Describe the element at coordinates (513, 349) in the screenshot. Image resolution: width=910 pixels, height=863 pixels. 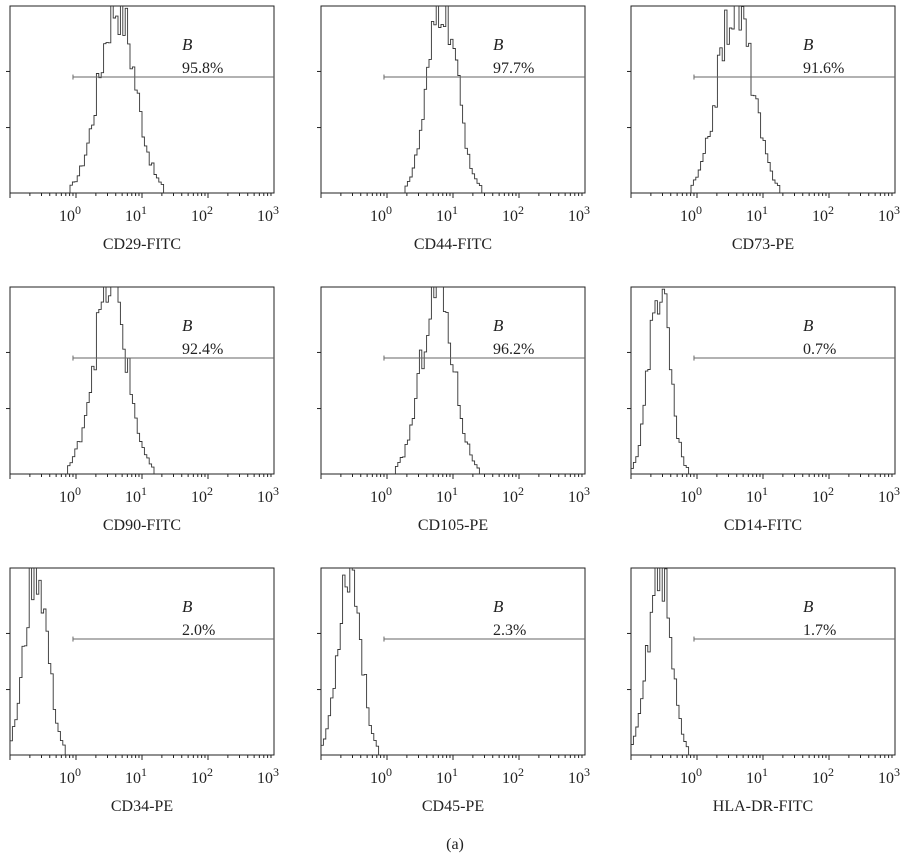
I see `gate-percent: 96.2%` at that location.